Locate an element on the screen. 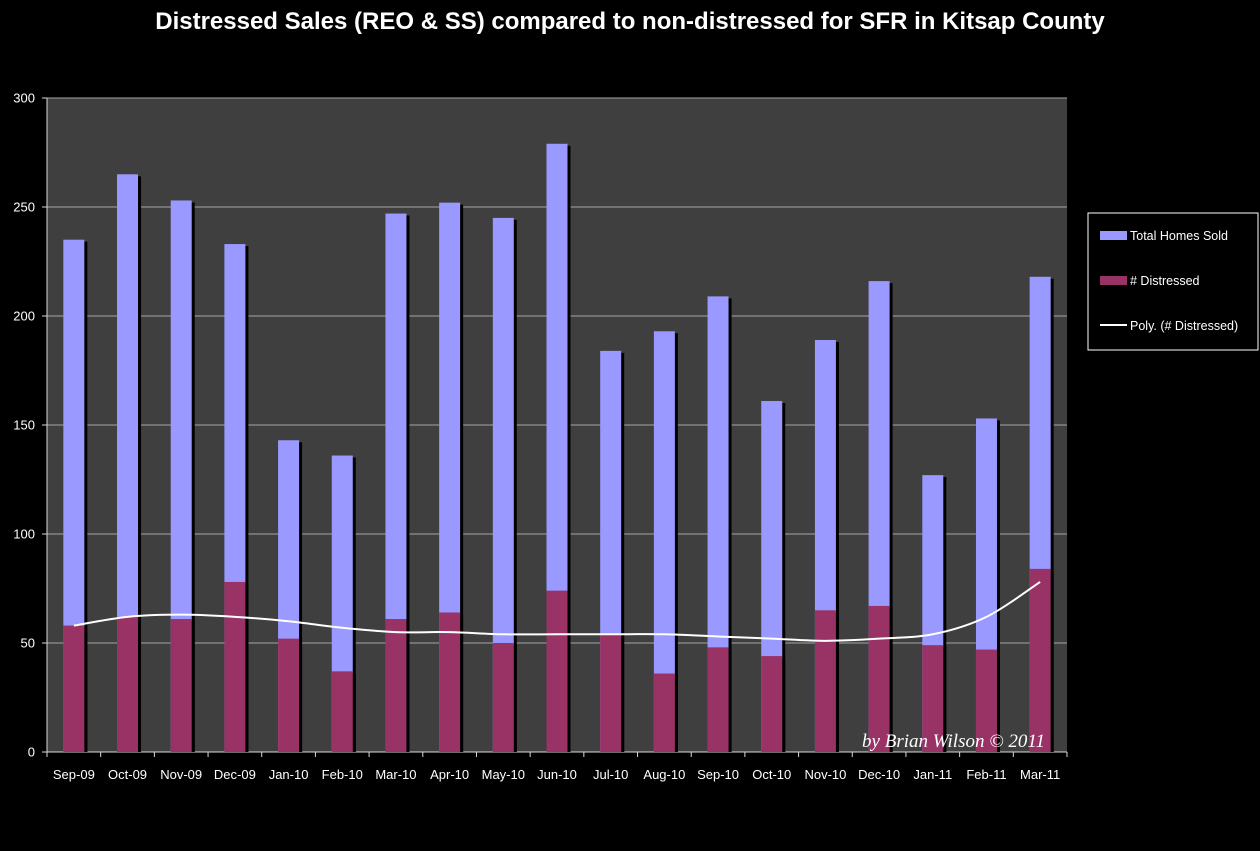 The height and width of the screenshot is (851, 1260). y-tick-label: 0 is located at coordinates (31, 752).